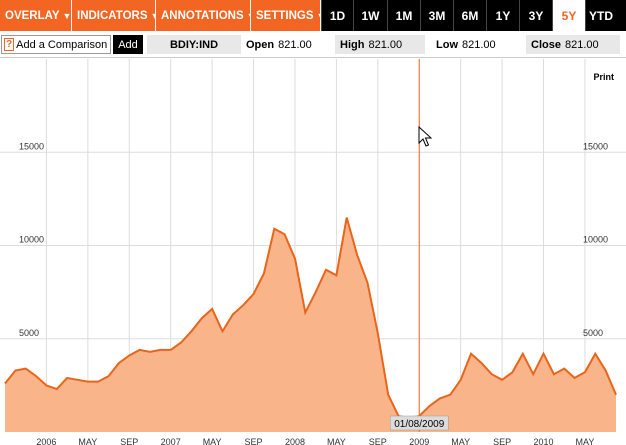  Describe the element at coordinates (469, 15) in the screenshot. I see `range-6m-button: 6M` at that location.